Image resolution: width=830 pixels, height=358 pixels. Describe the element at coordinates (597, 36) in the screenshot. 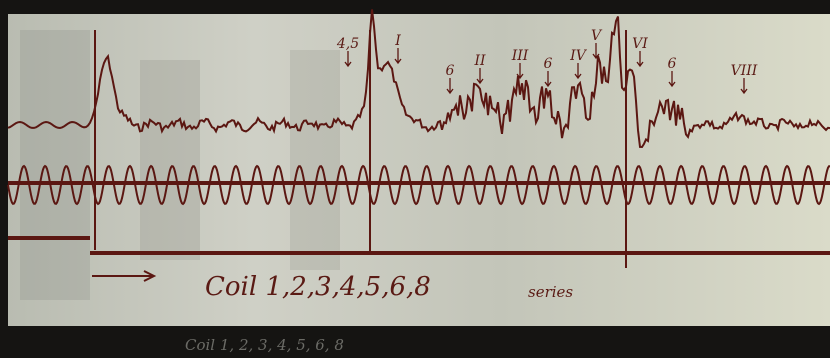

I see `annotation-label: V` at that location.